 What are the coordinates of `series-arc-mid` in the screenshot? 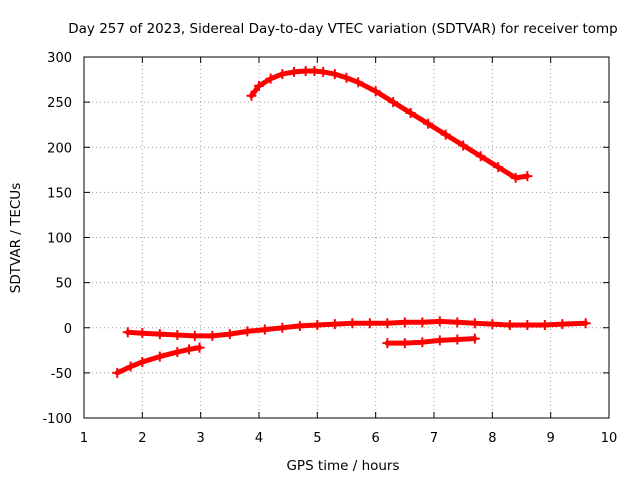 It's located at (431, 341).